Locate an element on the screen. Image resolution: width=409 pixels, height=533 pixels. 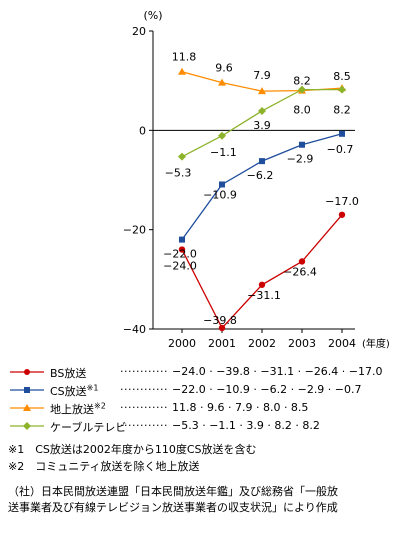
data-label: −24.0 is located at coordinates (180, 266).